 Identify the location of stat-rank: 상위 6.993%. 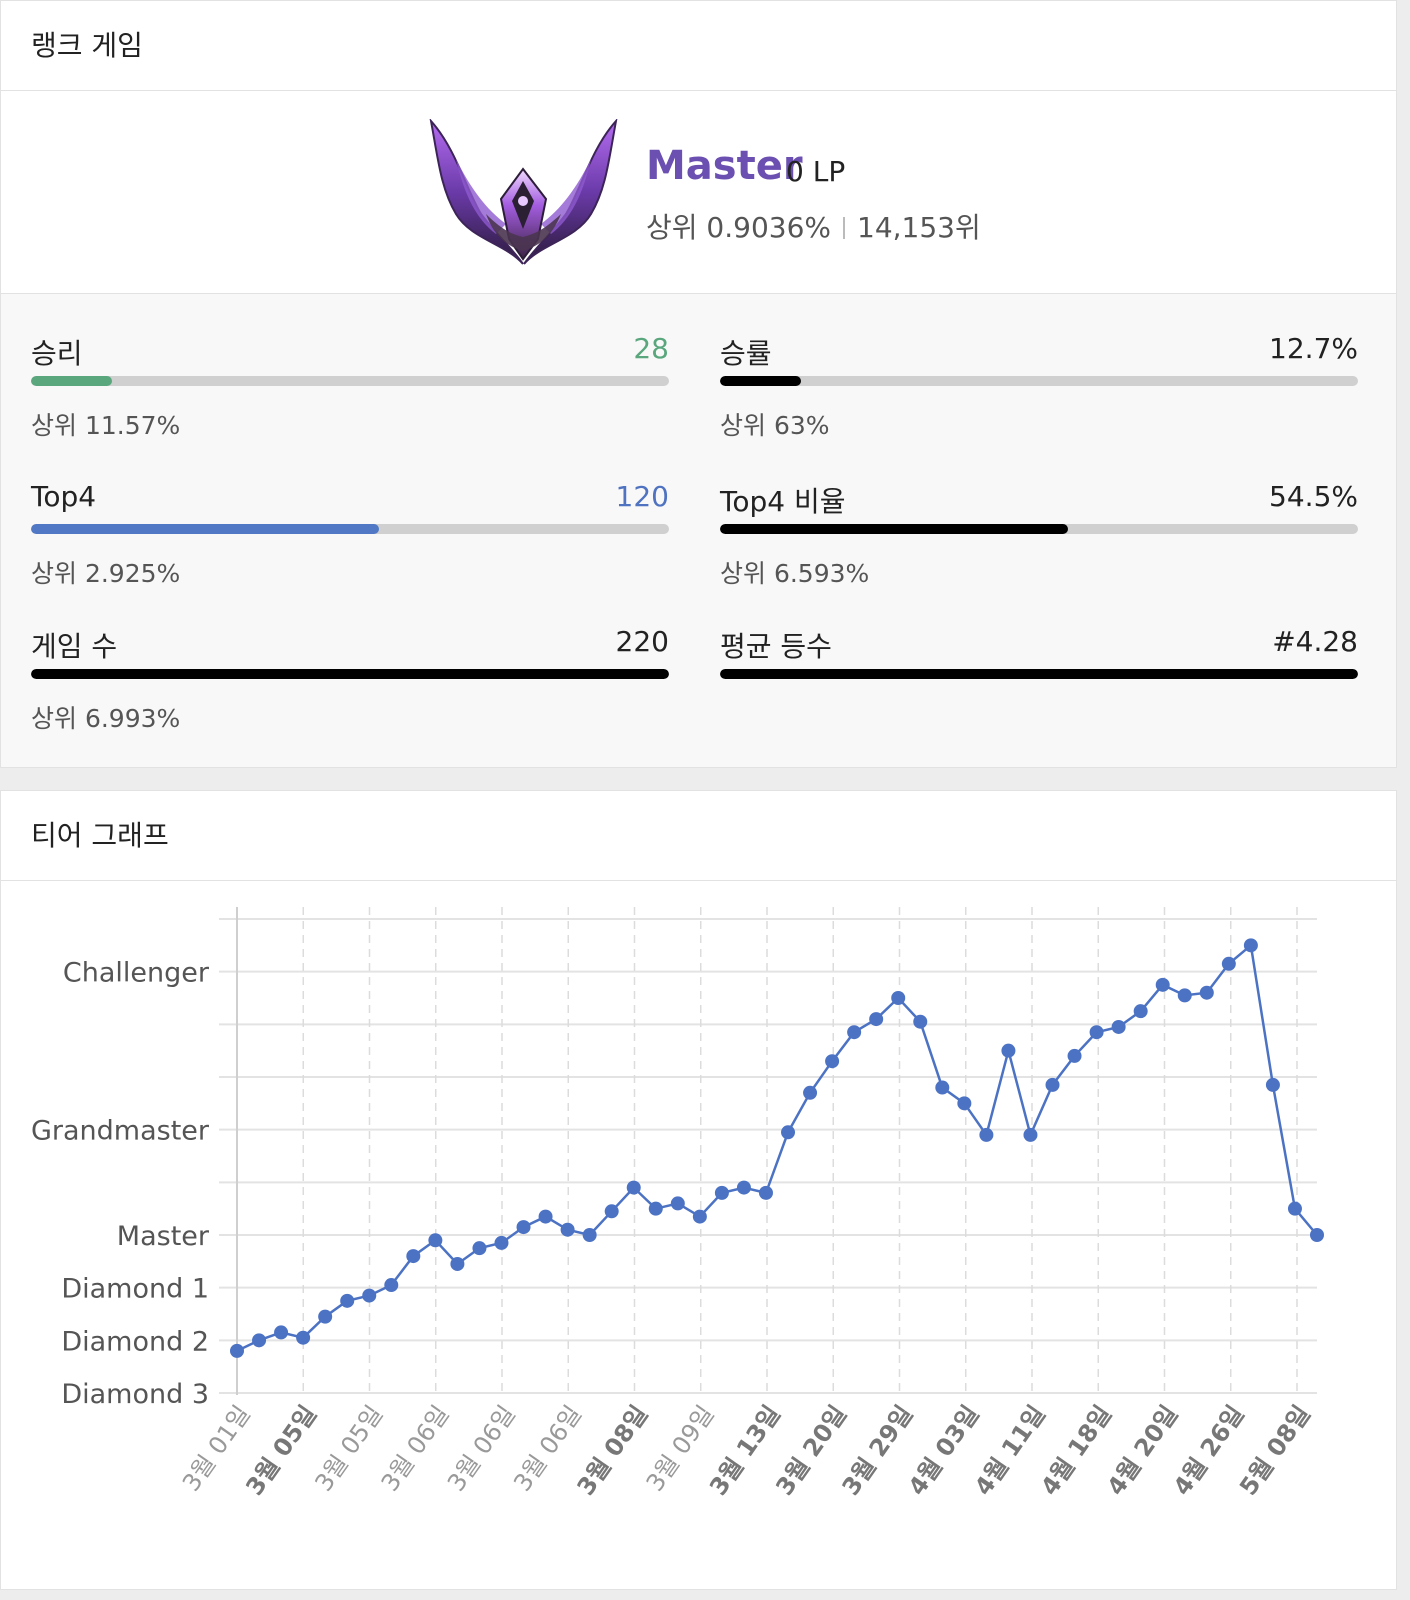
(106, 718).